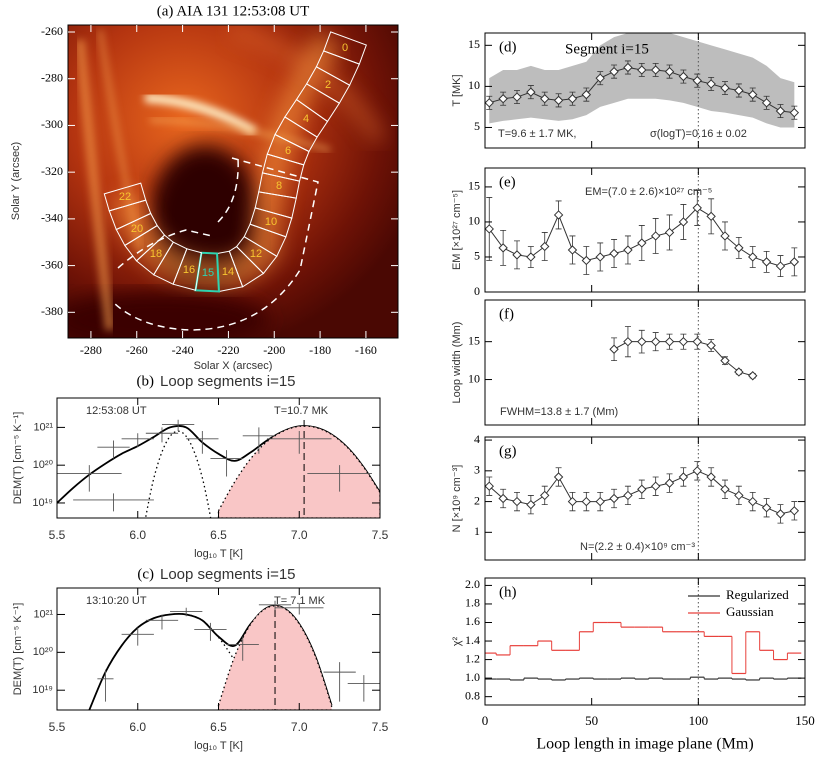 The image size is (830, 765). Describe the element at coordinates (146, 381) in the screenshot. I see `panel-label: (b)` at that location.